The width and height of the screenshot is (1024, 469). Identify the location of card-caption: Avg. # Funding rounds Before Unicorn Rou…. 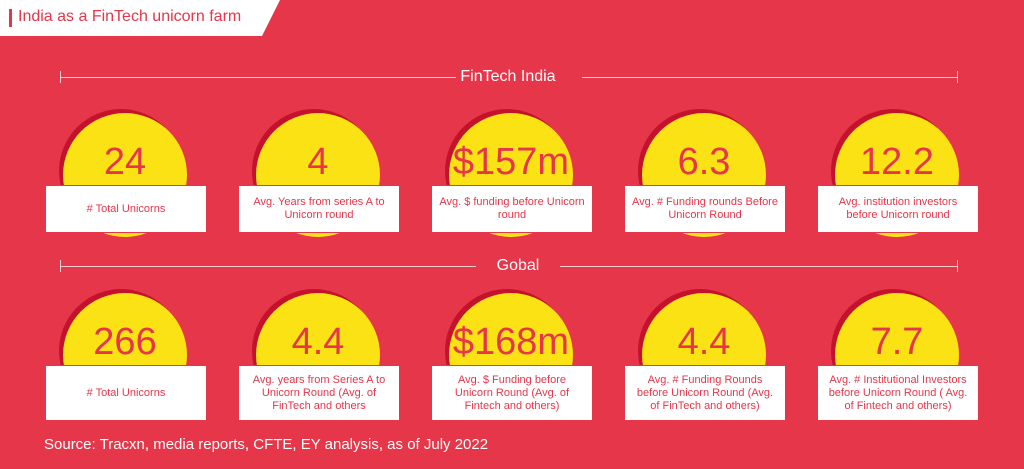
(705, 209).